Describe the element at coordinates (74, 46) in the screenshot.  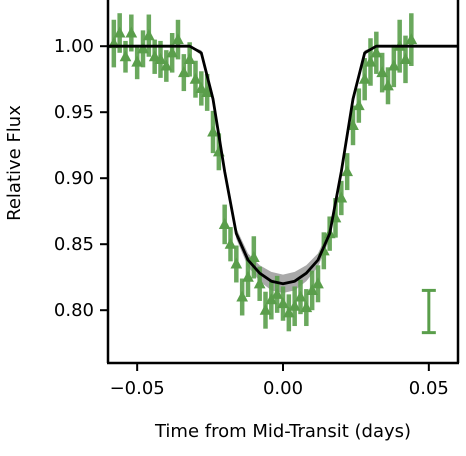
I see `y-tick-label: 1.00` at that location.